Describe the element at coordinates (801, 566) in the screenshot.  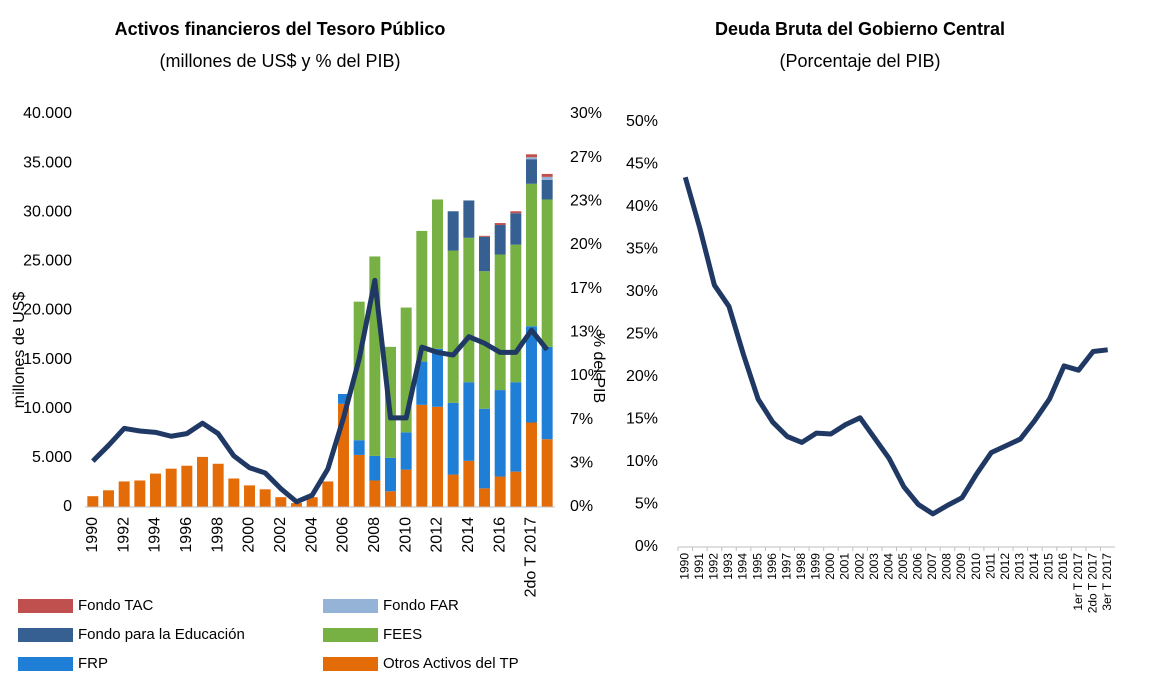
I see `x-tick-label: 1998` at that location.